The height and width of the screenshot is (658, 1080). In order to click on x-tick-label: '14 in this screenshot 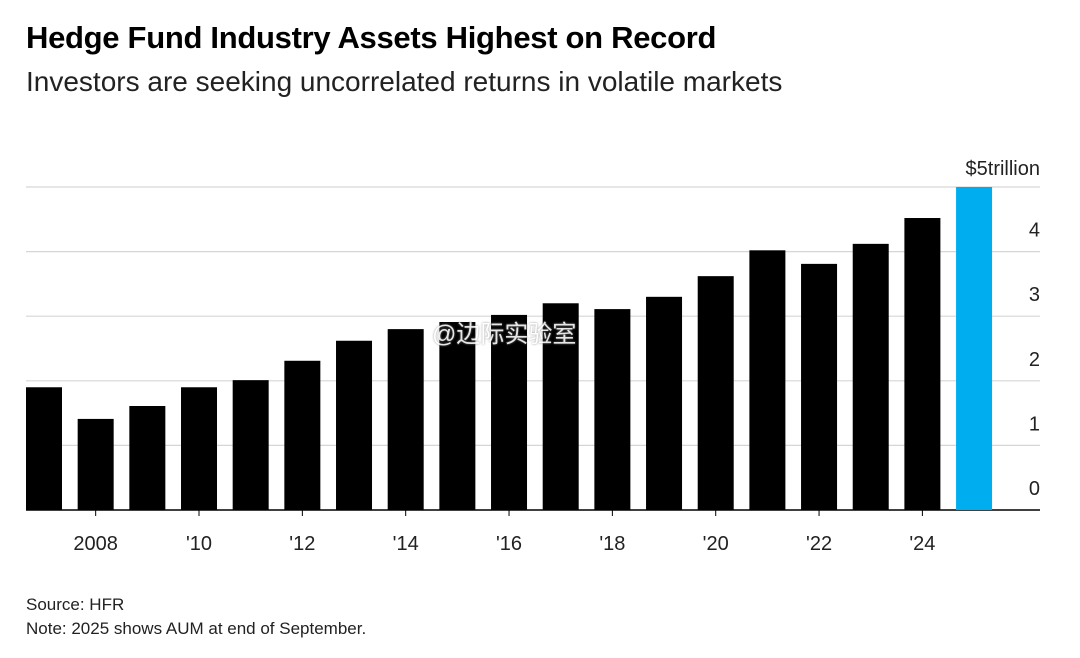, I will do `click(406, 544)`.